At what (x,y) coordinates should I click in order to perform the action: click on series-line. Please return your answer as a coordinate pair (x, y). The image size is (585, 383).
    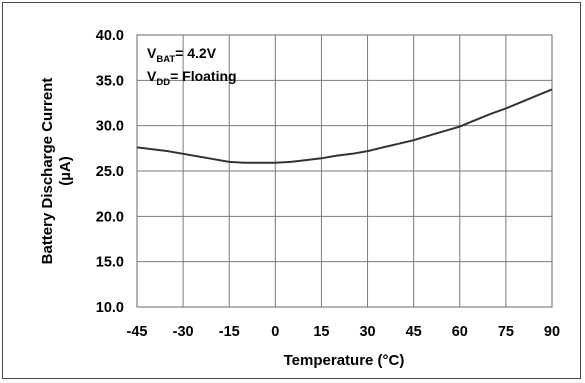
    Looking at the image, I should click on (344, 126).